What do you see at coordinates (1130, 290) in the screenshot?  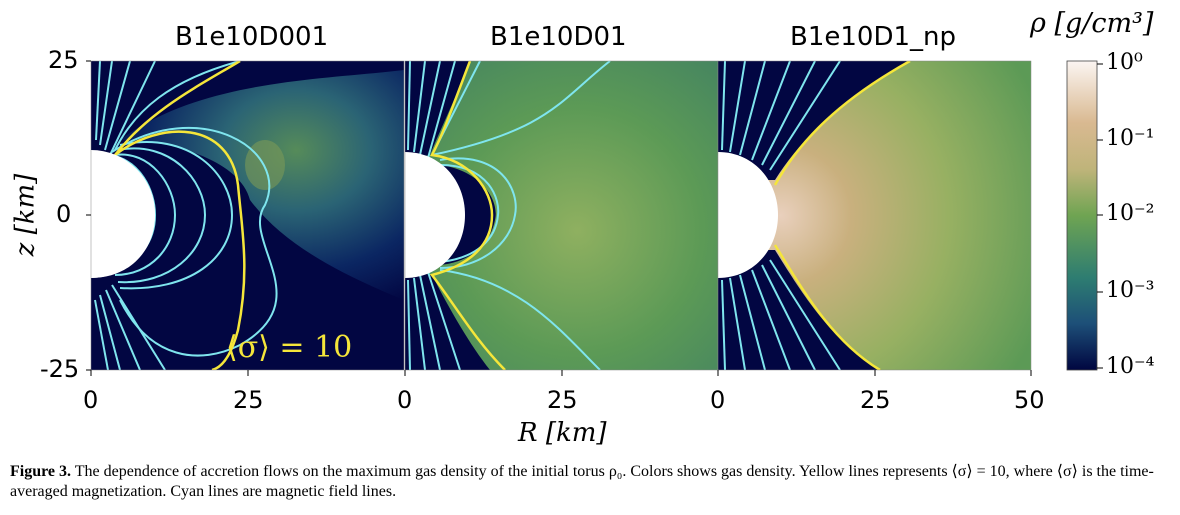 I see `colorbar-tick-3: 10⁻³` at bounding box center [1130, 290].